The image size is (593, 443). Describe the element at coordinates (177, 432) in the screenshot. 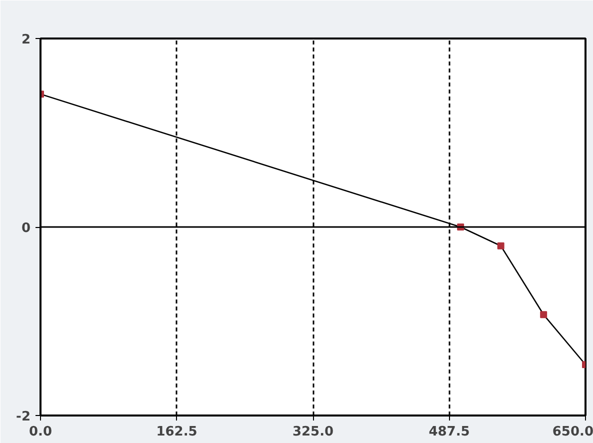

I see `x-tick-label: 162.5` at that location.